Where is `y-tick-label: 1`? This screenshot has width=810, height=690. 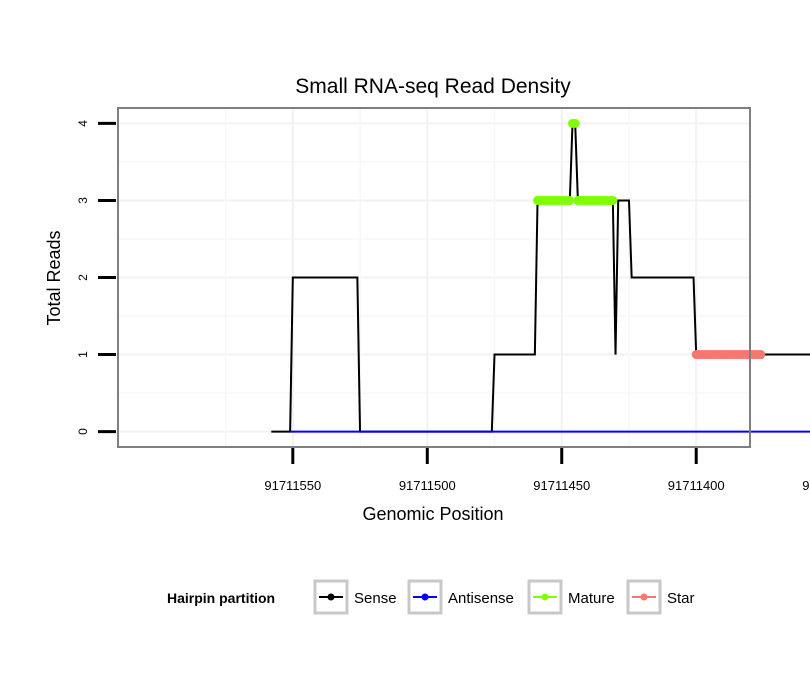
y-tick-label: 1 is located at coordinates (83, 354).